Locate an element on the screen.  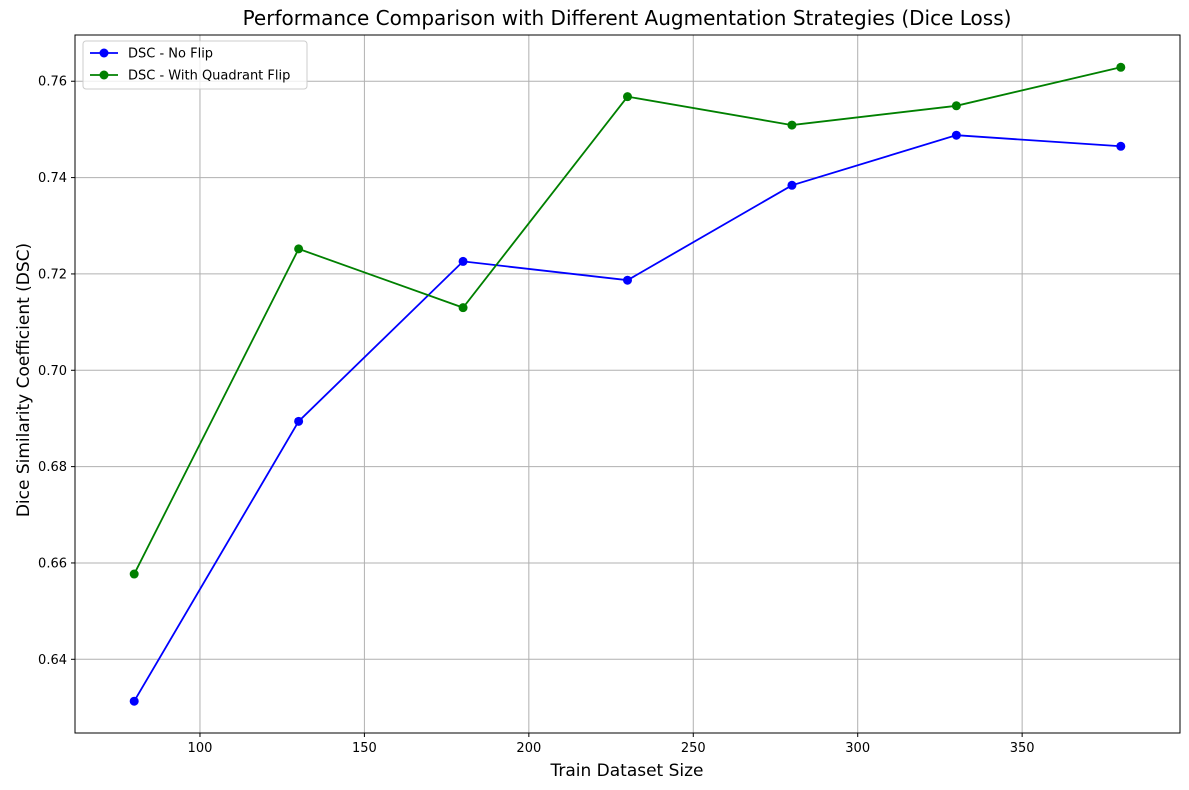
x-tick-label: 200 is located at coordinates (528, 748).